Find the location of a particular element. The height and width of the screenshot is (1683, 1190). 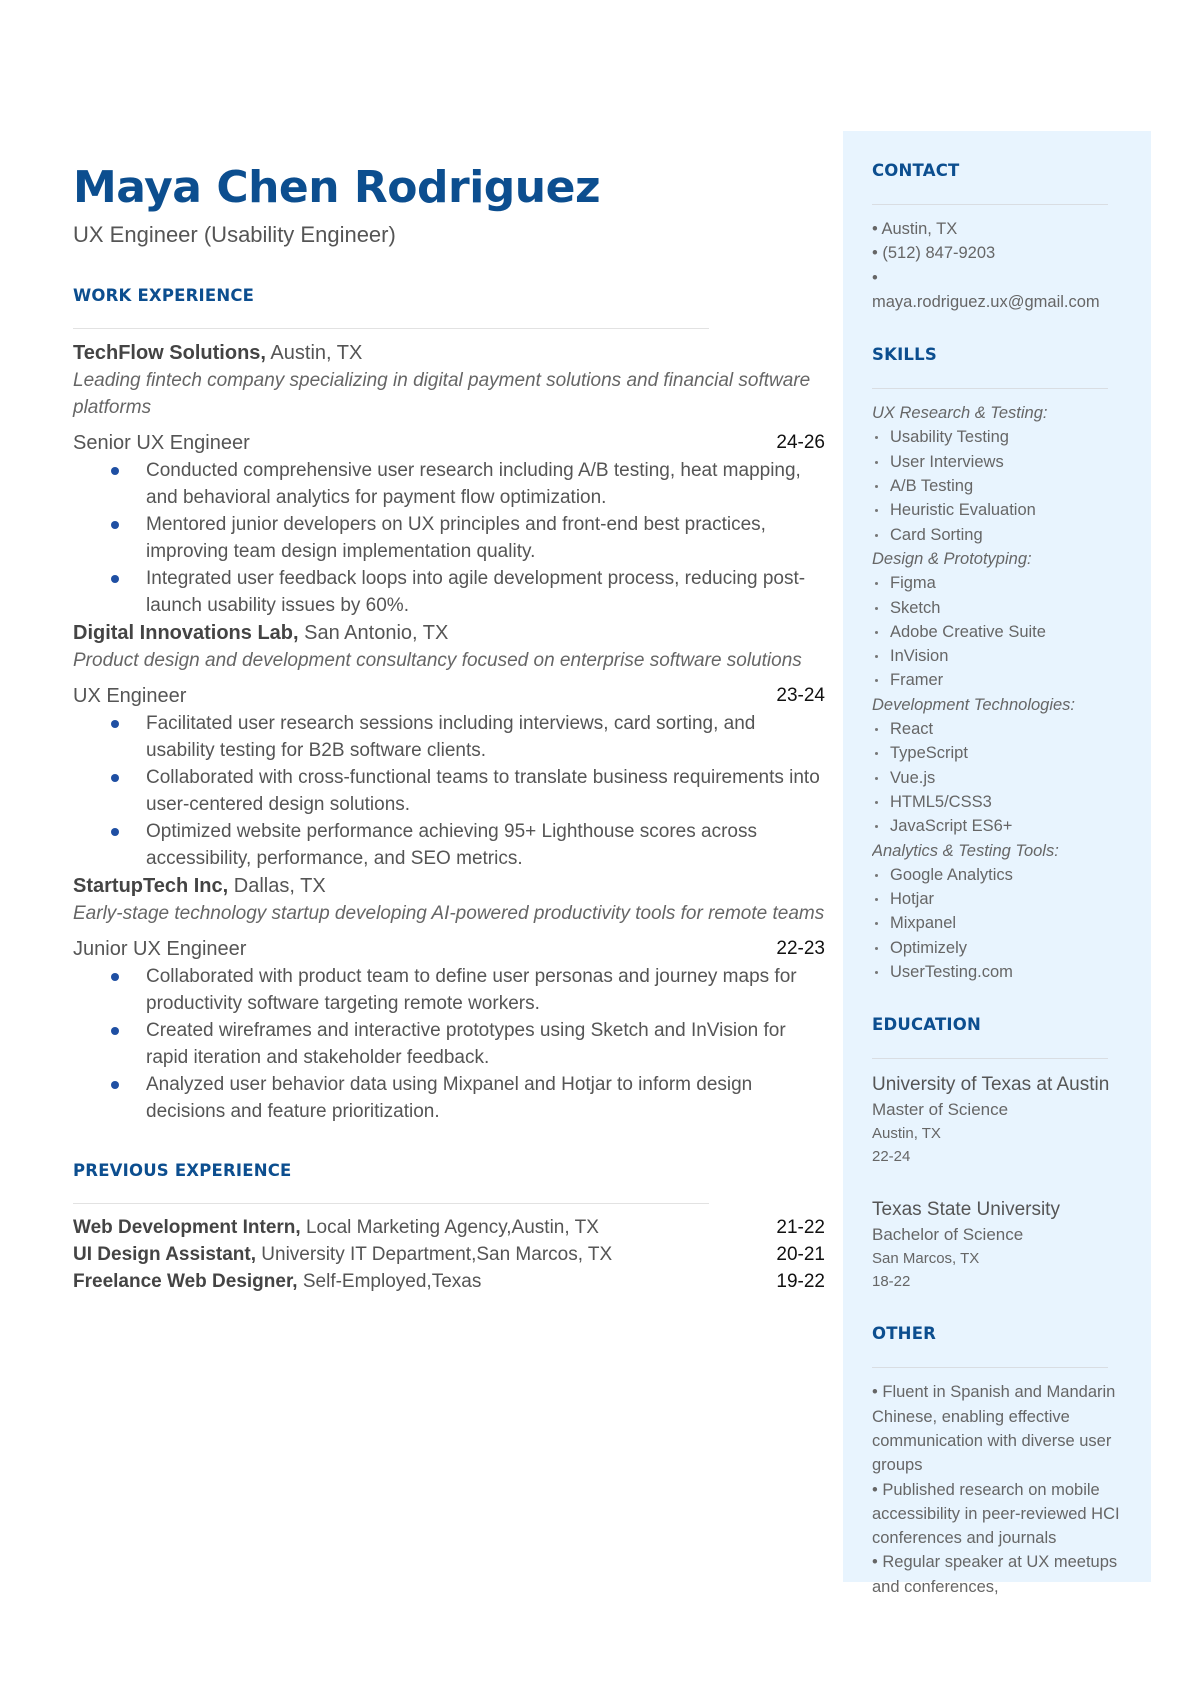

other-heading: OTHER is located at coordinates (904, 1334).